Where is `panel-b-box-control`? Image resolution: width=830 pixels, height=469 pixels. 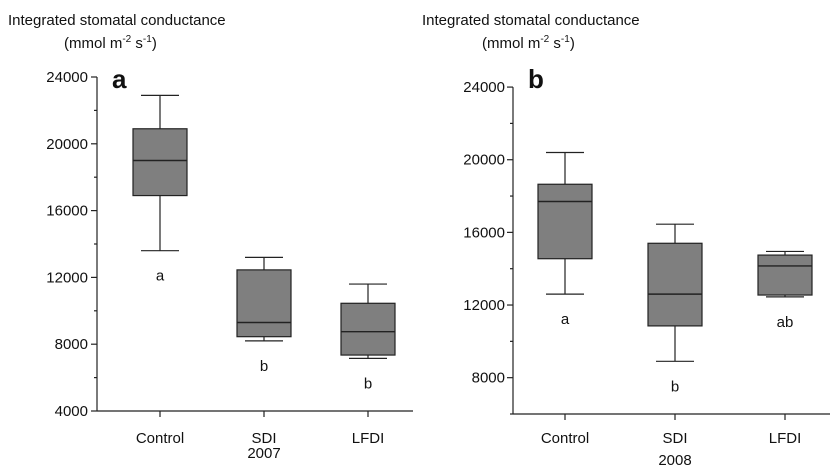
panel-b-box-control is located at coordinates (565, 223).